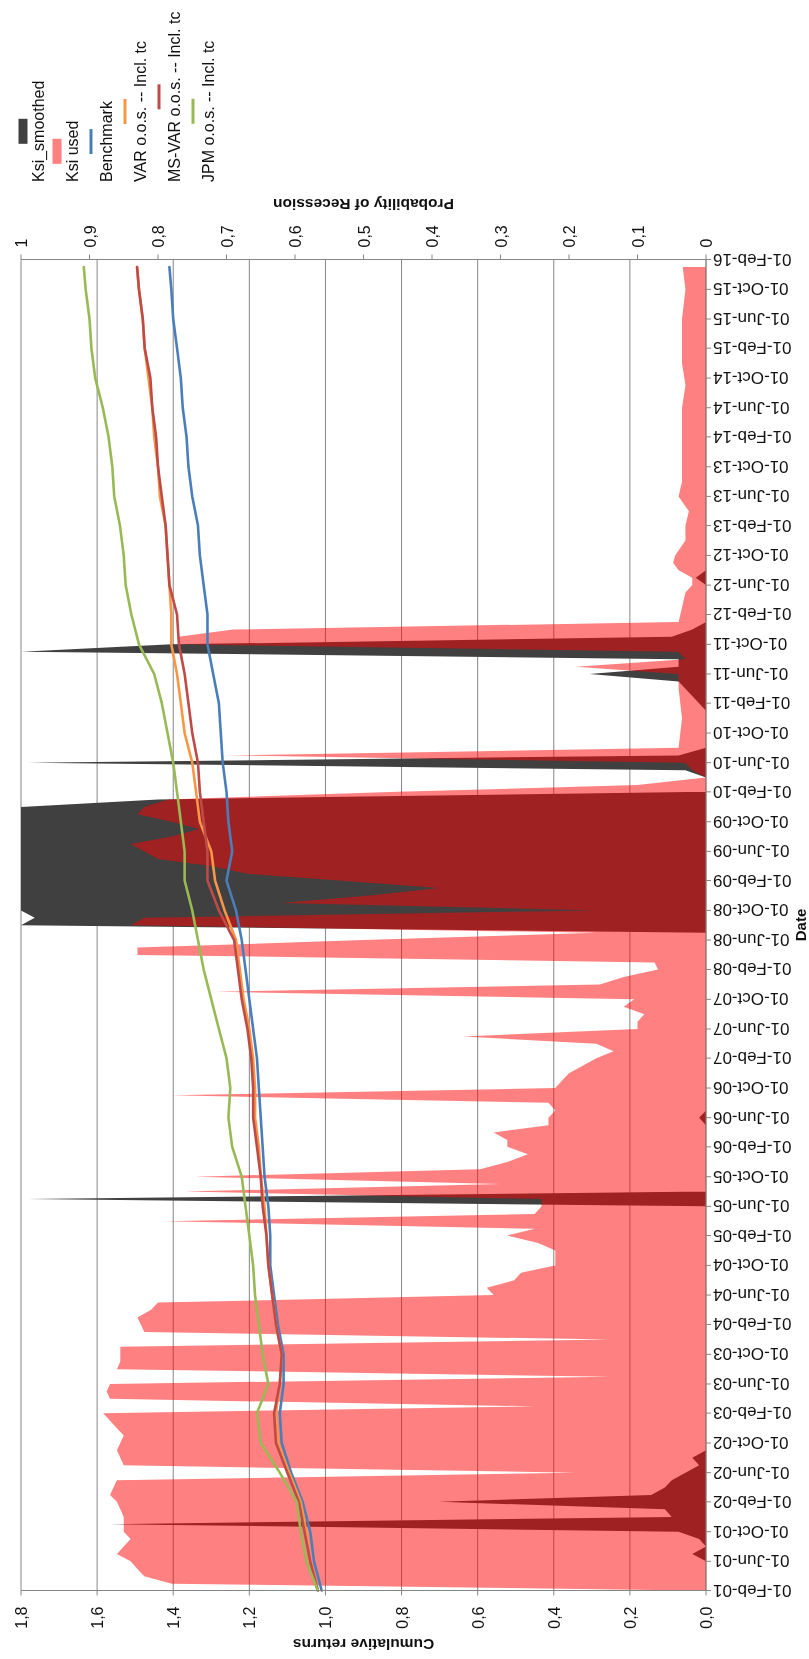 This screenshot has width=809, height=1659. I want to click on y-tick-label: 01-Oct-04, so click(751, 1265).